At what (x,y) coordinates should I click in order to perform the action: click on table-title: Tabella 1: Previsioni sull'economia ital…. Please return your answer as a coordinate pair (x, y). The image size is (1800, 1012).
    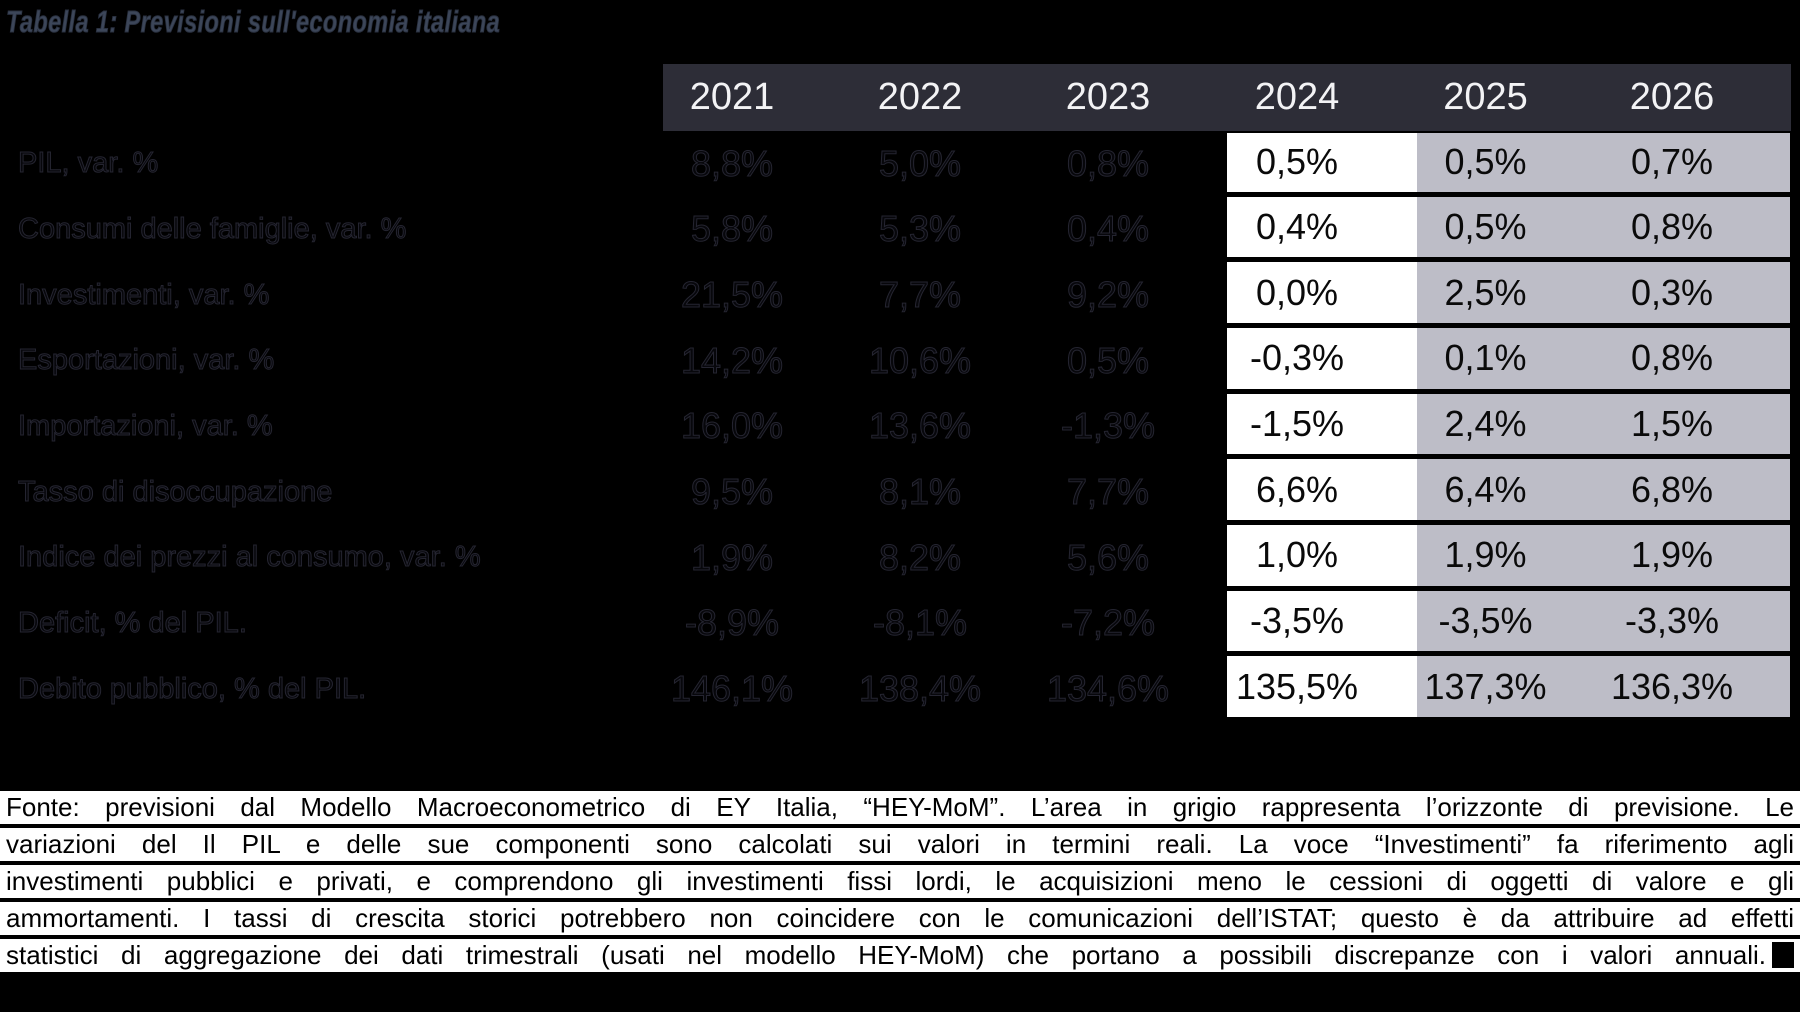
    Looking at the image, I should click on (253, 22).